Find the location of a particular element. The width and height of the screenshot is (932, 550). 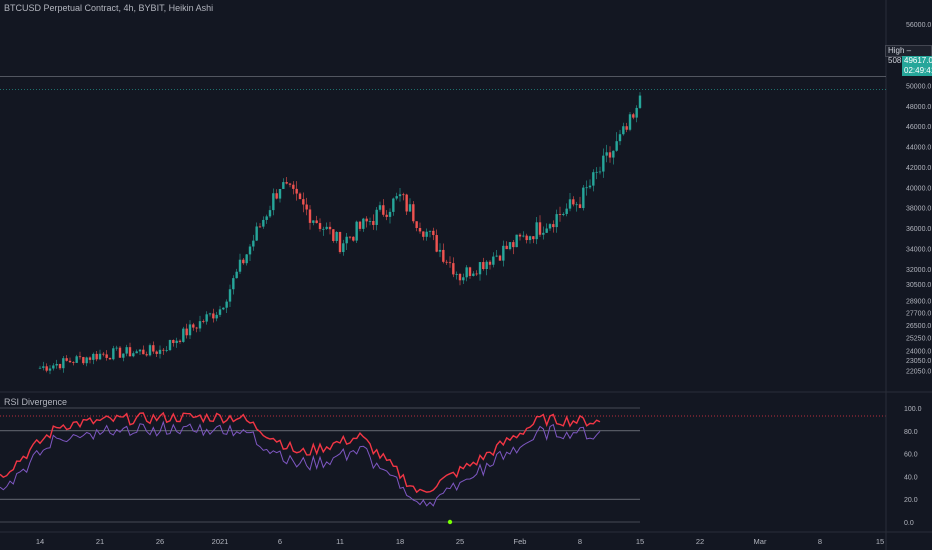

time-tick-label: 21 is located at coordinates (100, 541).